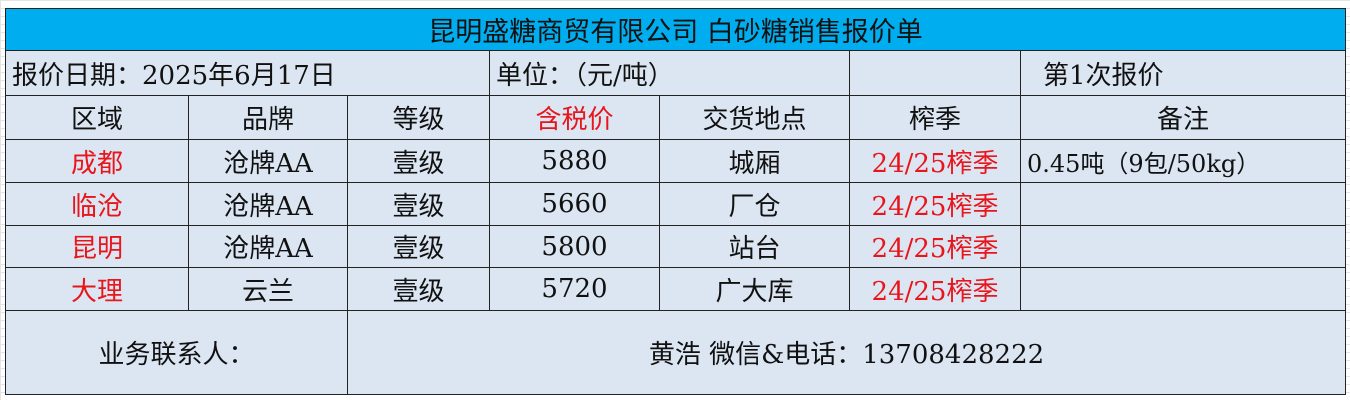 This screenshot has height=400, width=1350. Describe the element at coordinates (97, 289) in the screenshot. I see `region-cell: 大理` at that location.